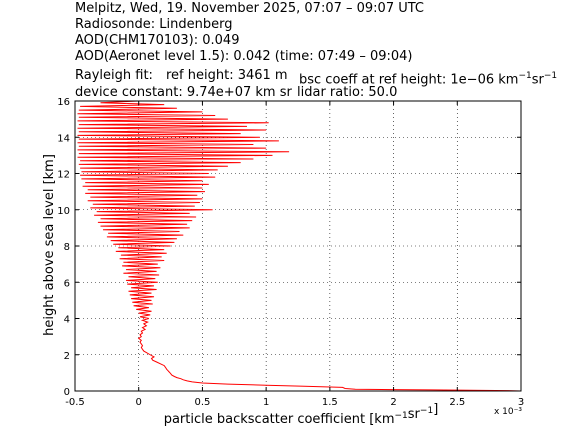 This screenshot has height=432, width=576. I want to click on y-tick-label: 4, so click(67, 320).